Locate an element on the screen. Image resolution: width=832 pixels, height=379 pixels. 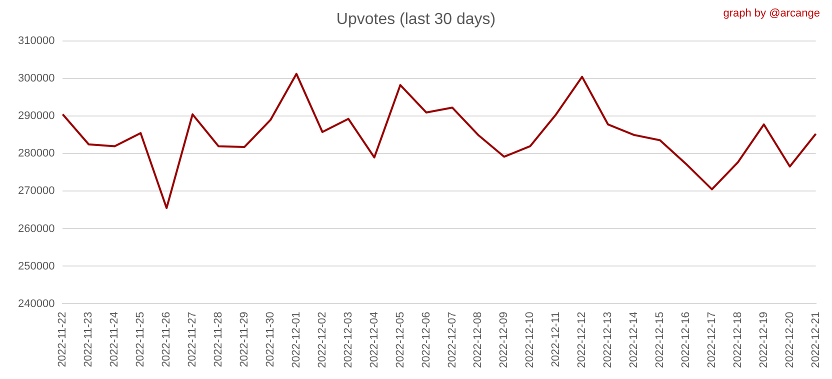
x-tick-label: 2022-11-23 is located at coordinates (88, 340).